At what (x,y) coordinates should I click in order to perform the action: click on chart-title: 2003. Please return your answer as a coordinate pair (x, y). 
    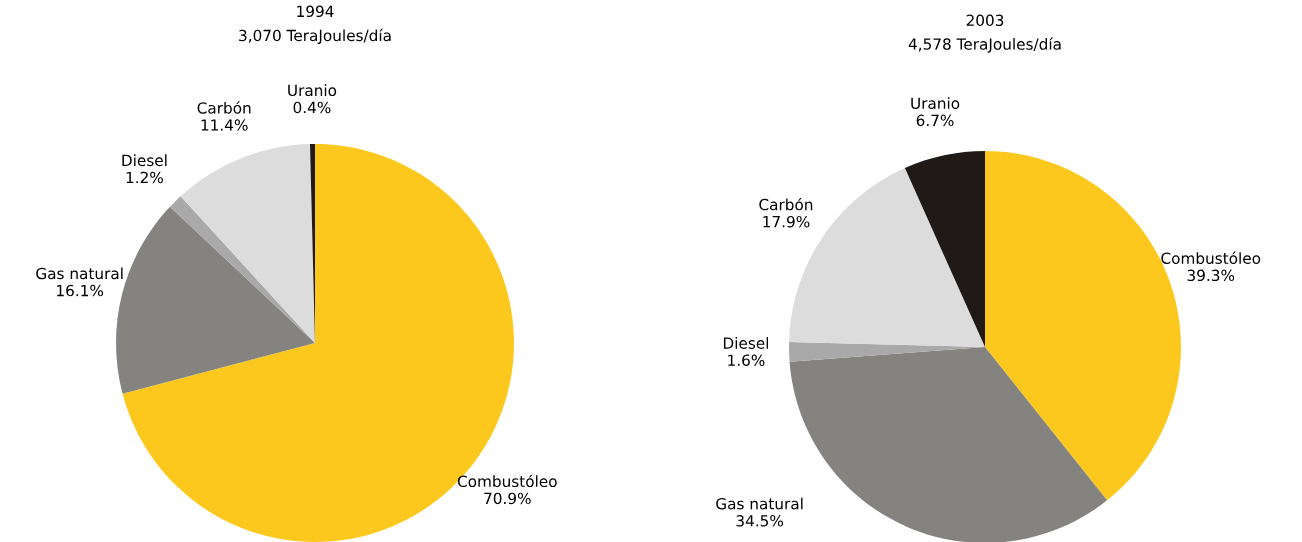
    Looking at the image, I should click on (985, 20).